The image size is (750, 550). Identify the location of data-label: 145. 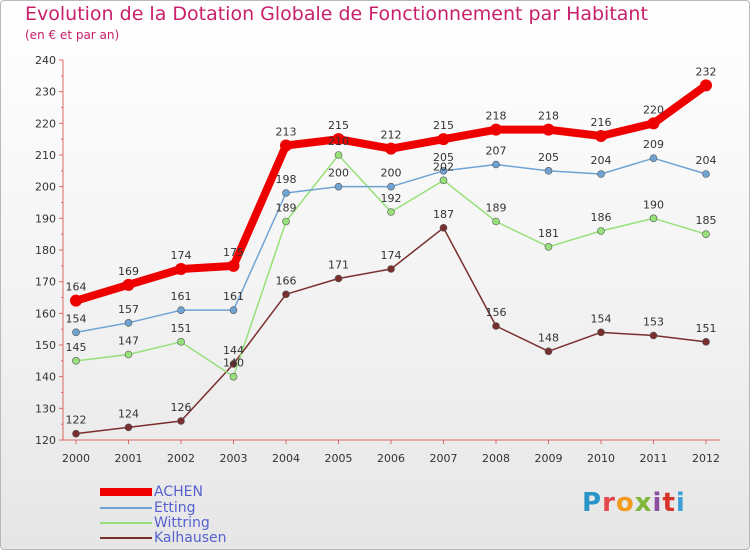
(76, 347).